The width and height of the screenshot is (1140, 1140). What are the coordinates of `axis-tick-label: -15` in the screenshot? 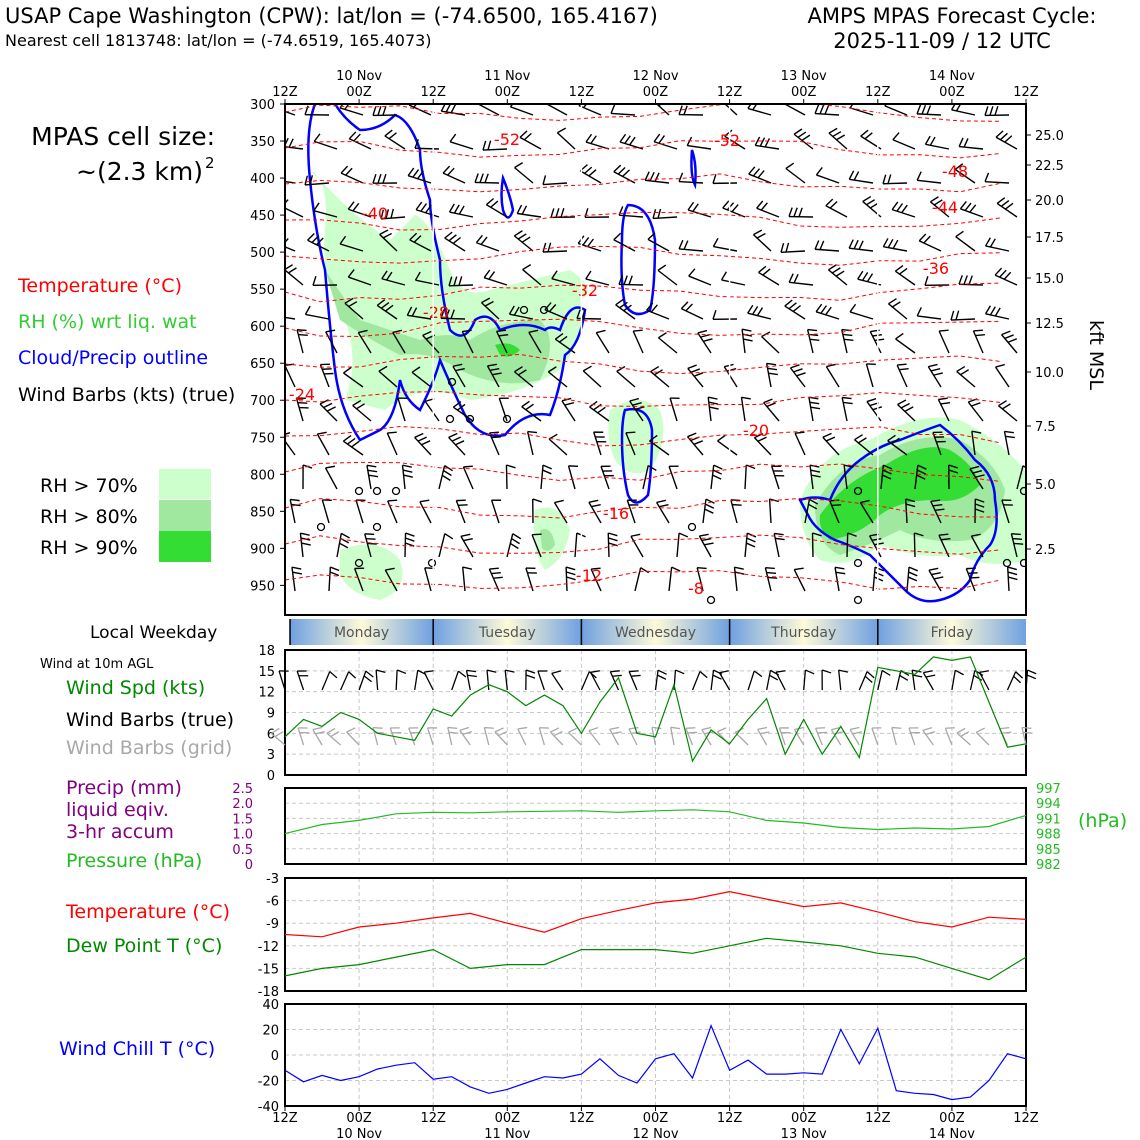 It's located at (268, 969).